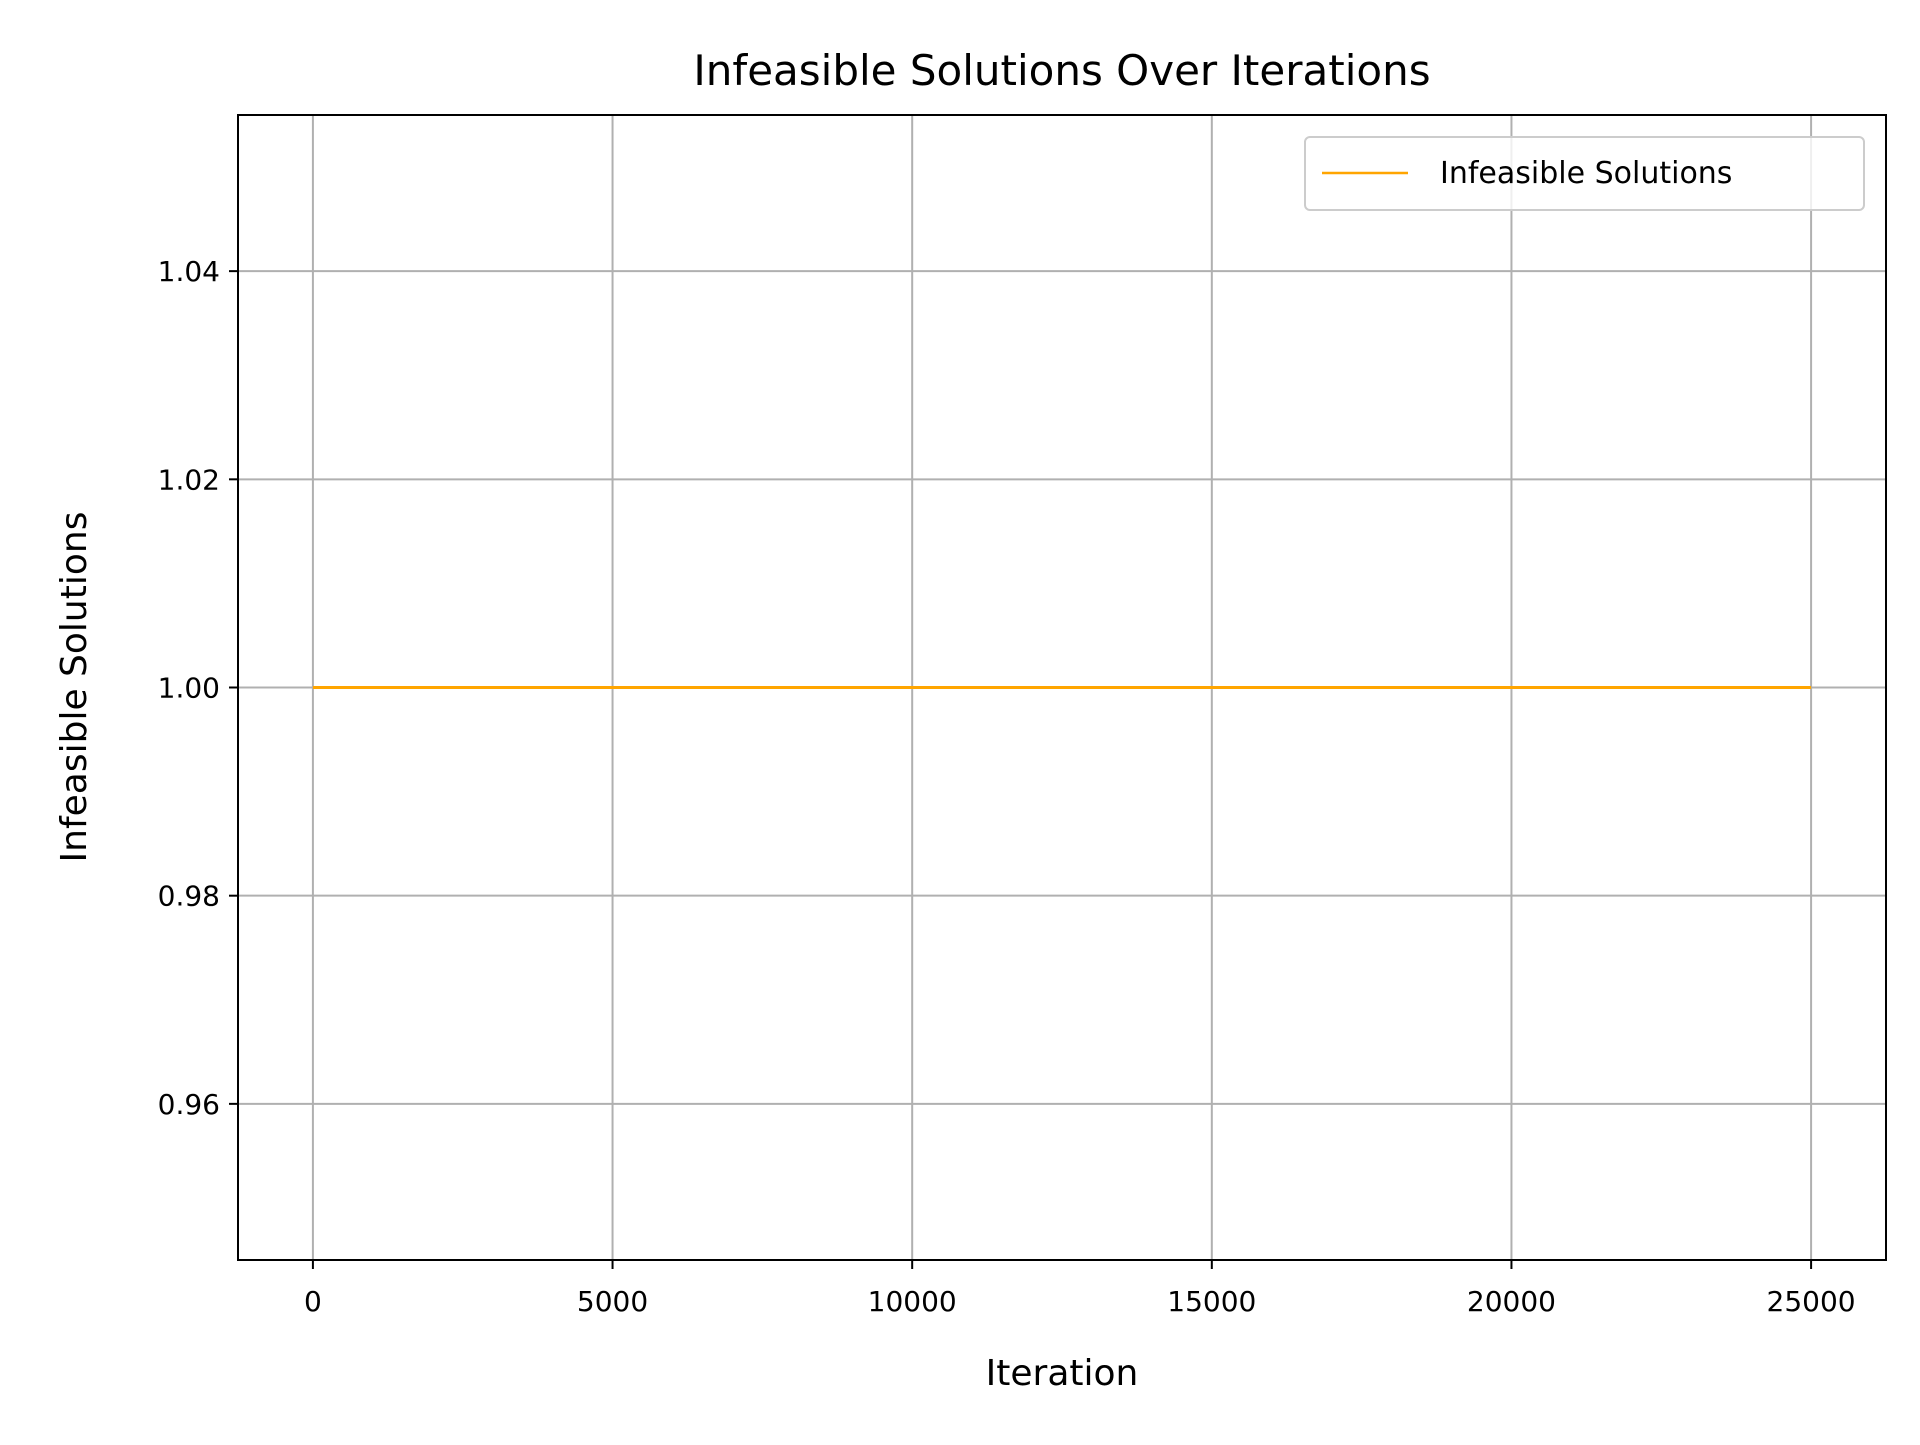 This screenshot has height=1445, width=1920. I want to click on y-tick-label: 0.96, so click(189, 1104).